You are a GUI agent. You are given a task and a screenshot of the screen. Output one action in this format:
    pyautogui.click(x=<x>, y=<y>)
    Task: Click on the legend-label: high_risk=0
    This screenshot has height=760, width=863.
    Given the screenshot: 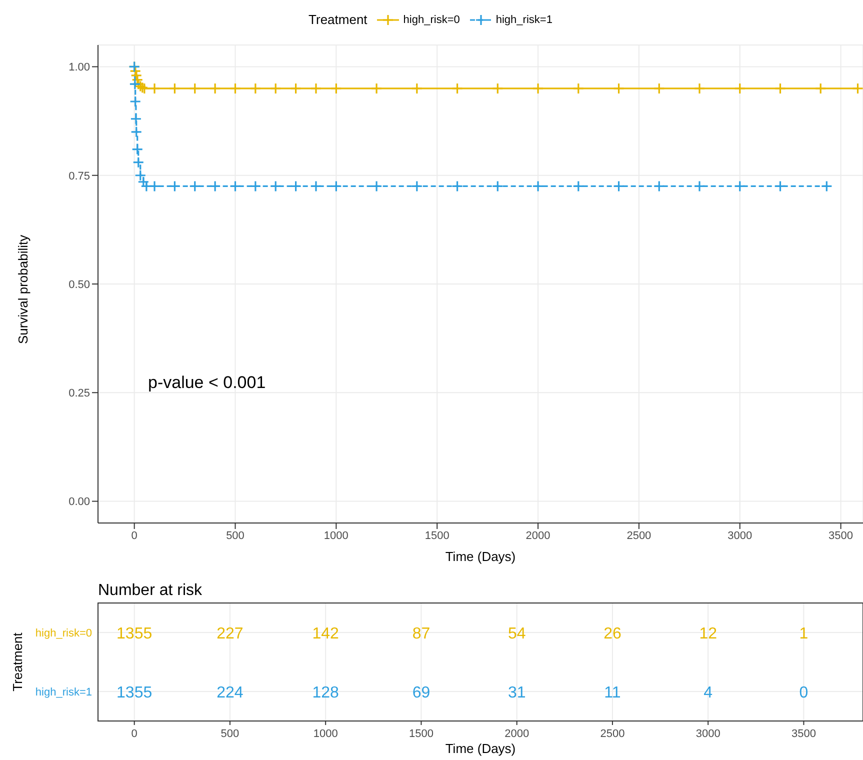 What is the action you would take?
    pyautogui.click(x=431, y=20)
    